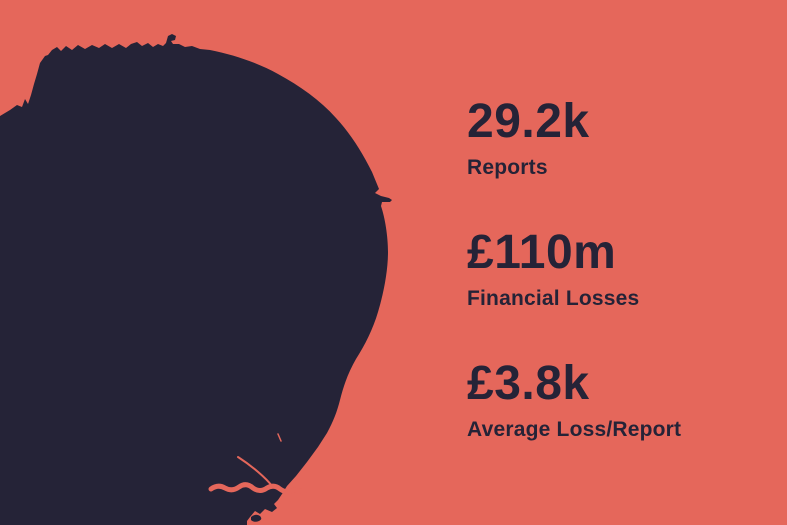 The width and height of the screenshot is (787, 525). Describe the element at coordinates (528, 383) in the screenshot. I see `stat-average-loss-value: £3.8k` at that location.